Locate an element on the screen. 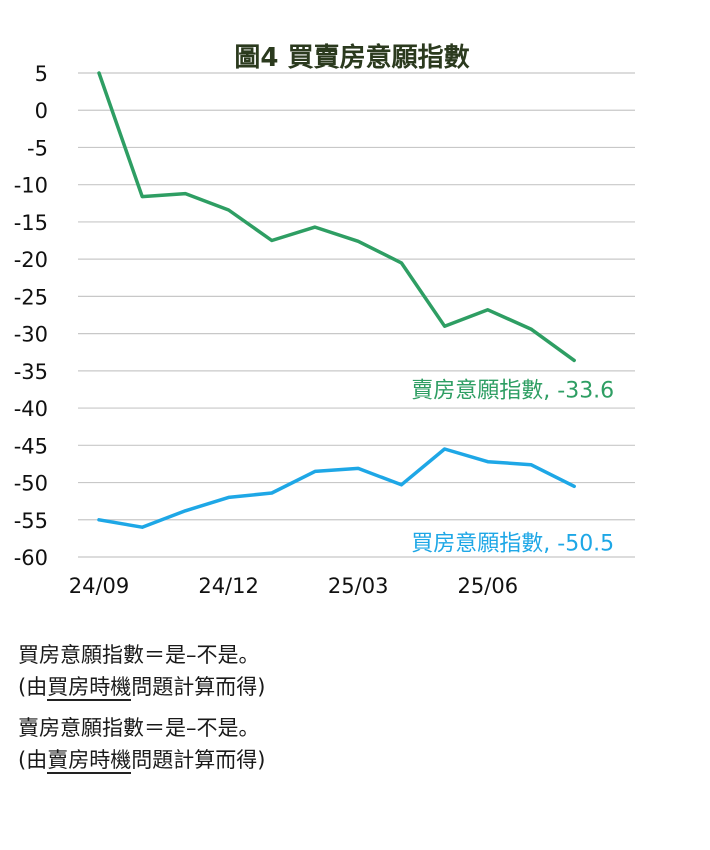 This screenshot has width=710, height=850. sell-source: (由賣房時機問題計算而得) is located at coordinates (141, 761).